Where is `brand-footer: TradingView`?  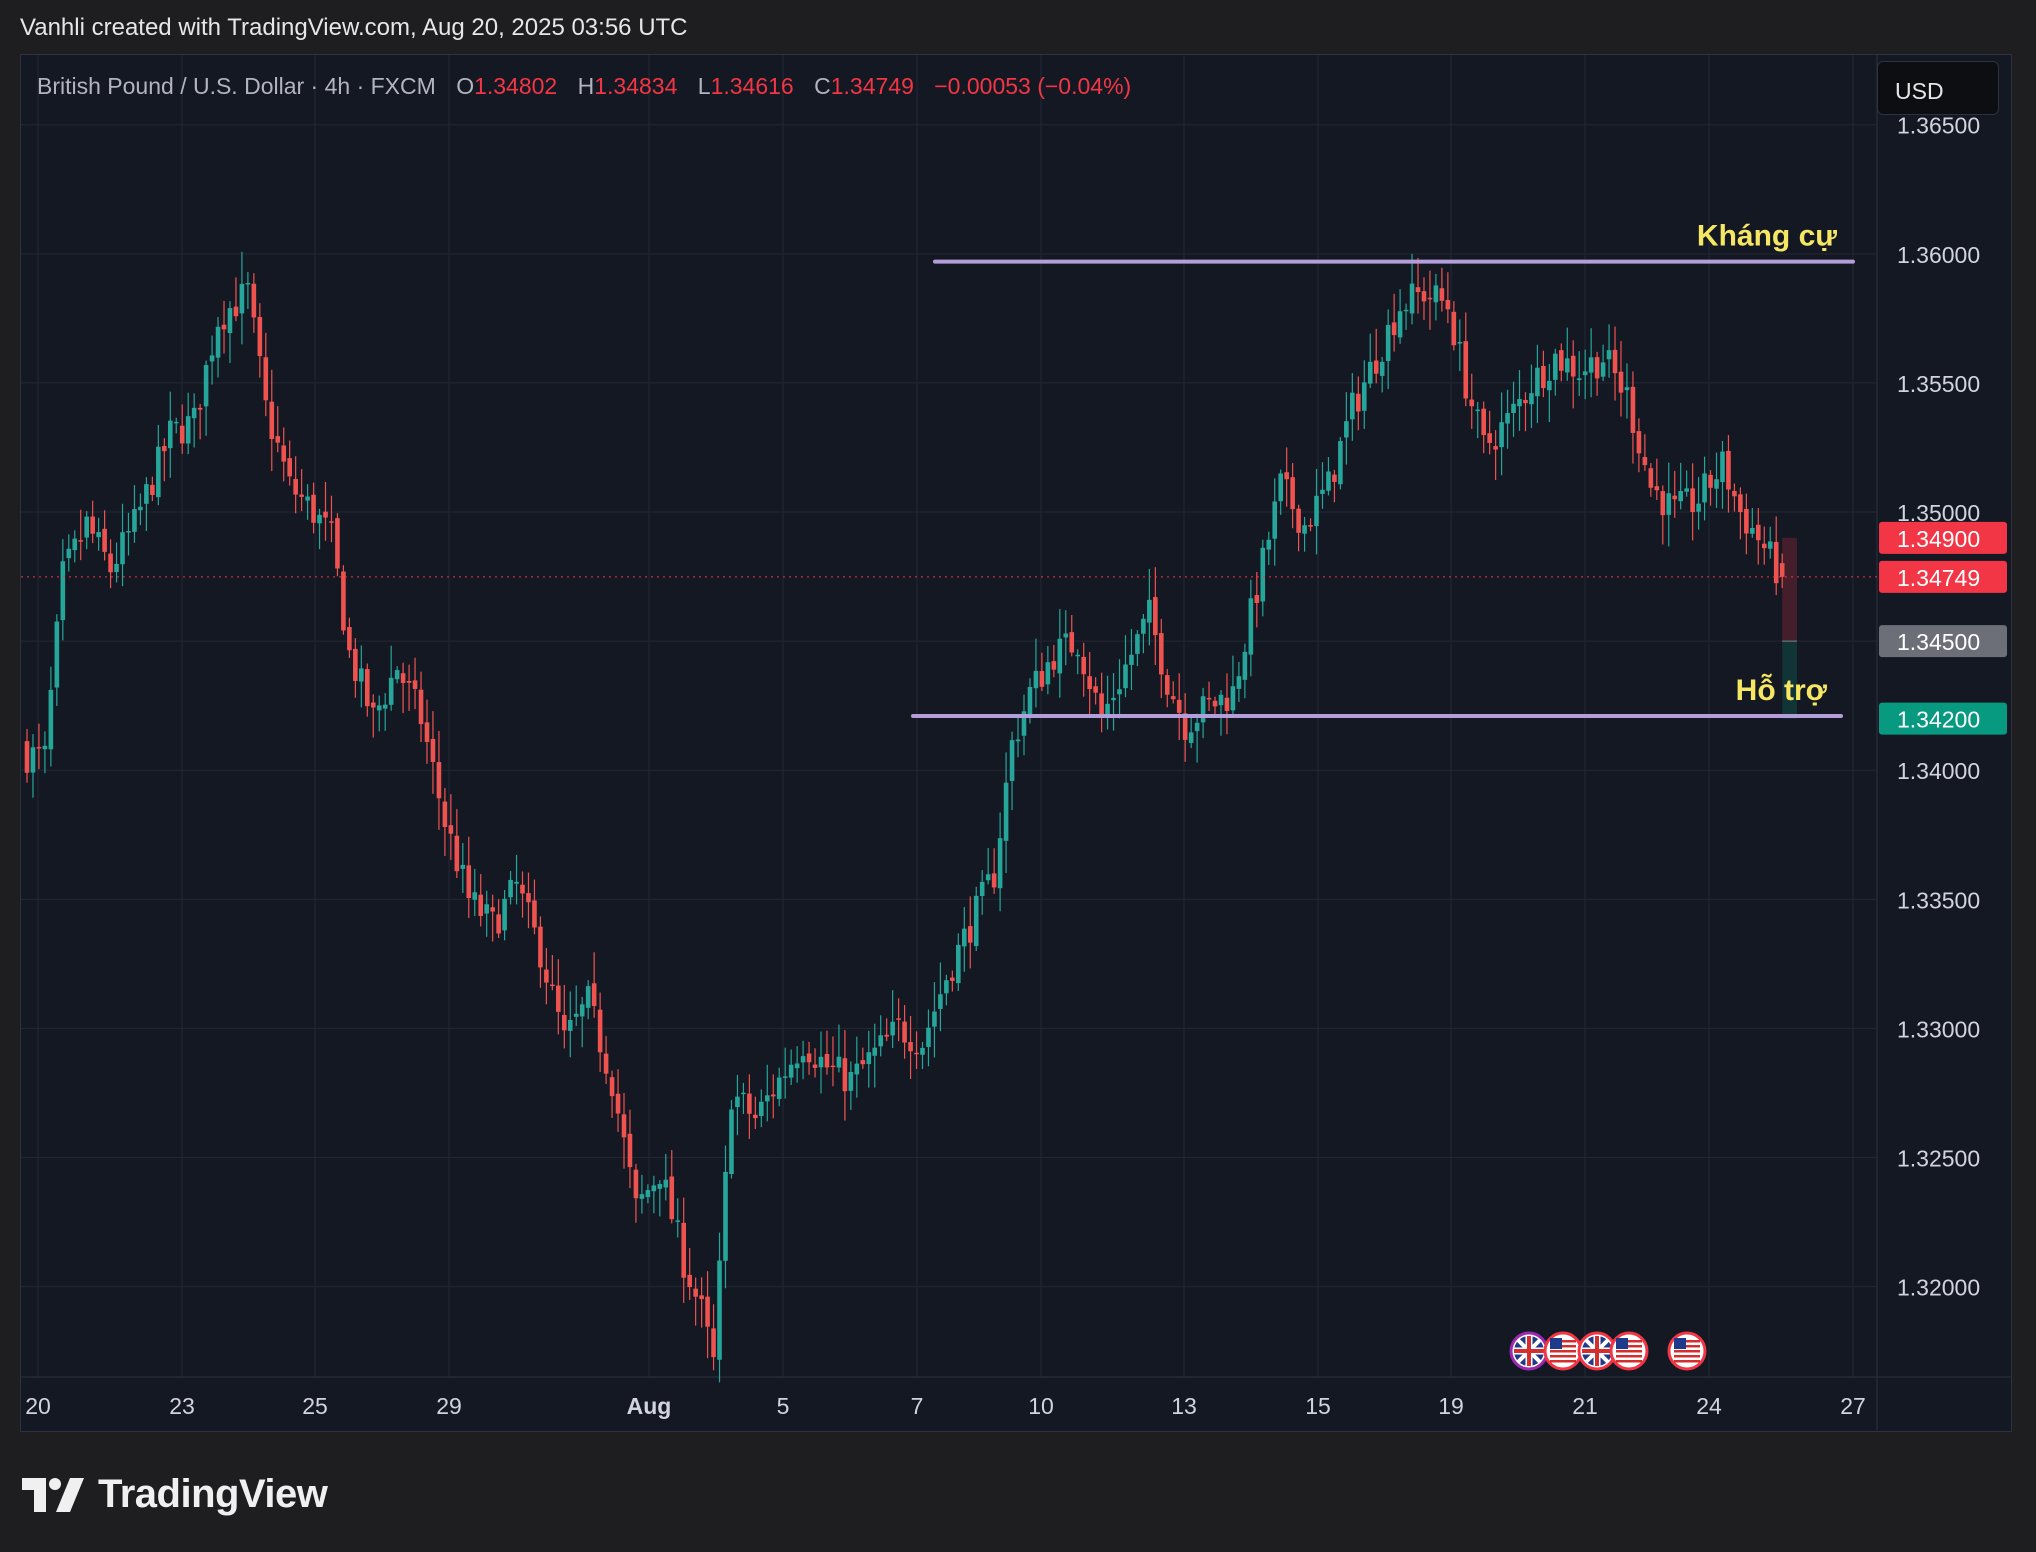 brand-footer: TradingView is located at coordinates (175, 1494).